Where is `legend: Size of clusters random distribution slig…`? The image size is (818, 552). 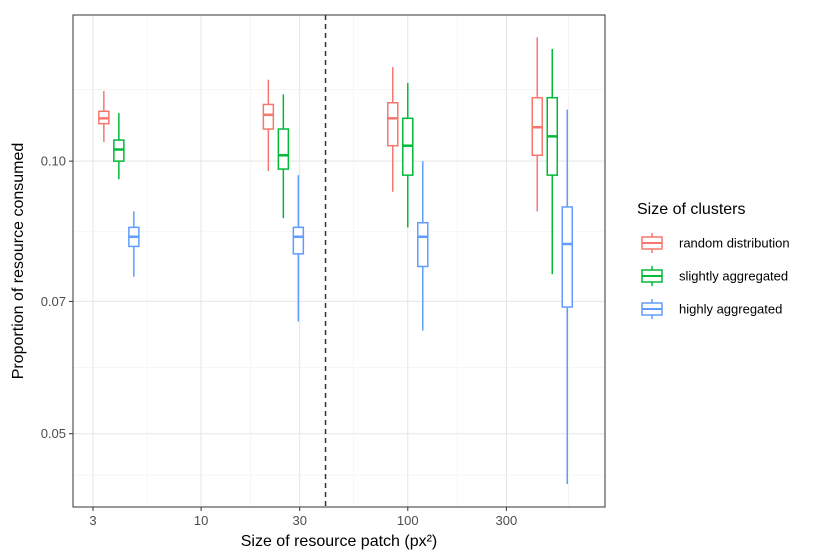 legend: Size of clusters random distribution slig… is located at coordinates (713, 260).